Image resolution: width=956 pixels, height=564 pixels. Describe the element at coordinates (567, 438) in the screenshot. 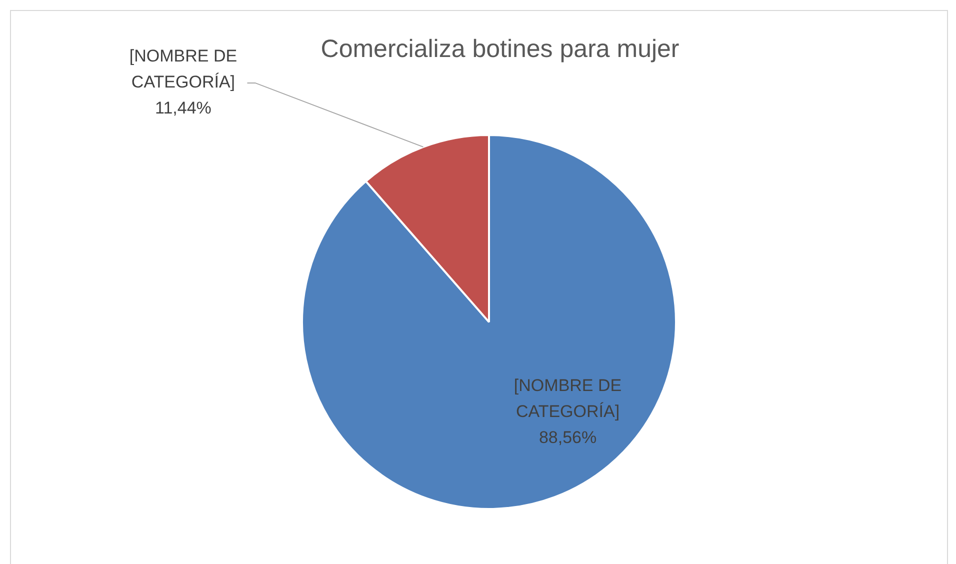

I see `data-label: 88,56%` at that location.